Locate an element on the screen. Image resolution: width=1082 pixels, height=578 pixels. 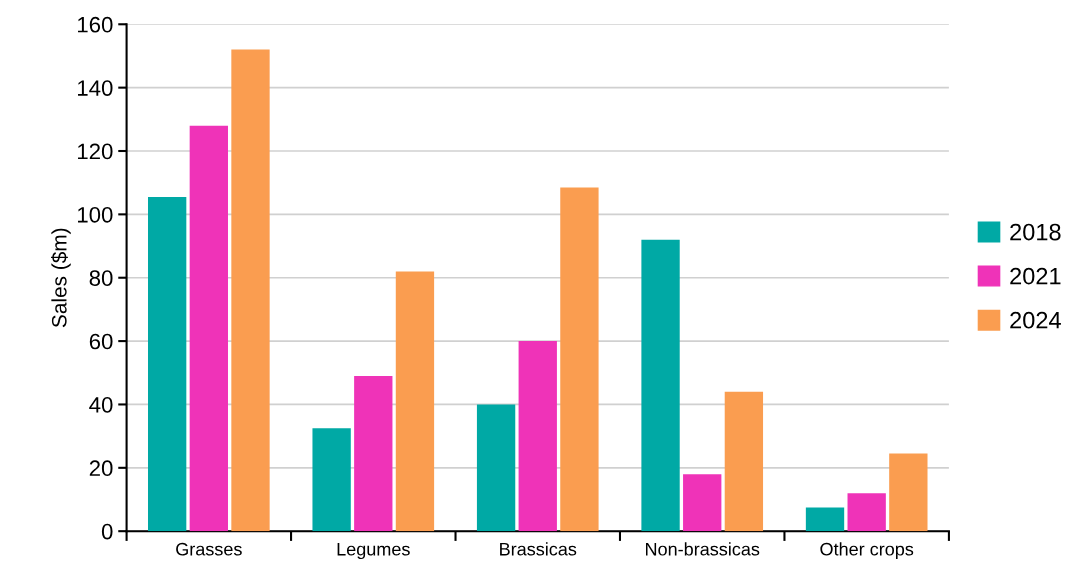
legend-label: 2018 is located at coordinates (1035, 232).